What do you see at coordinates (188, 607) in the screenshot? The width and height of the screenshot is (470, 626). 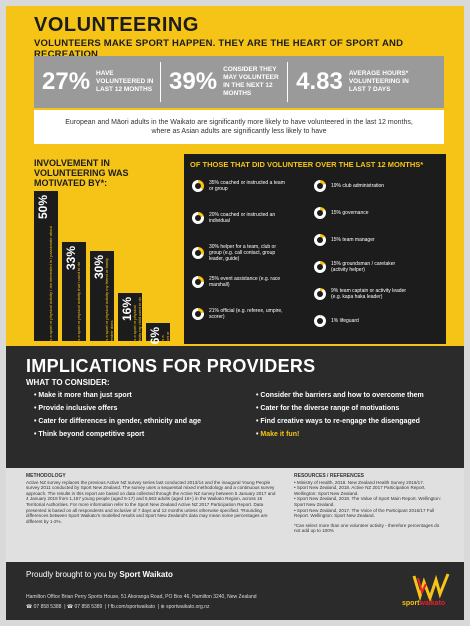 I see `web-link: sportwaikato.org.nz` at bounding box center [188, 607].